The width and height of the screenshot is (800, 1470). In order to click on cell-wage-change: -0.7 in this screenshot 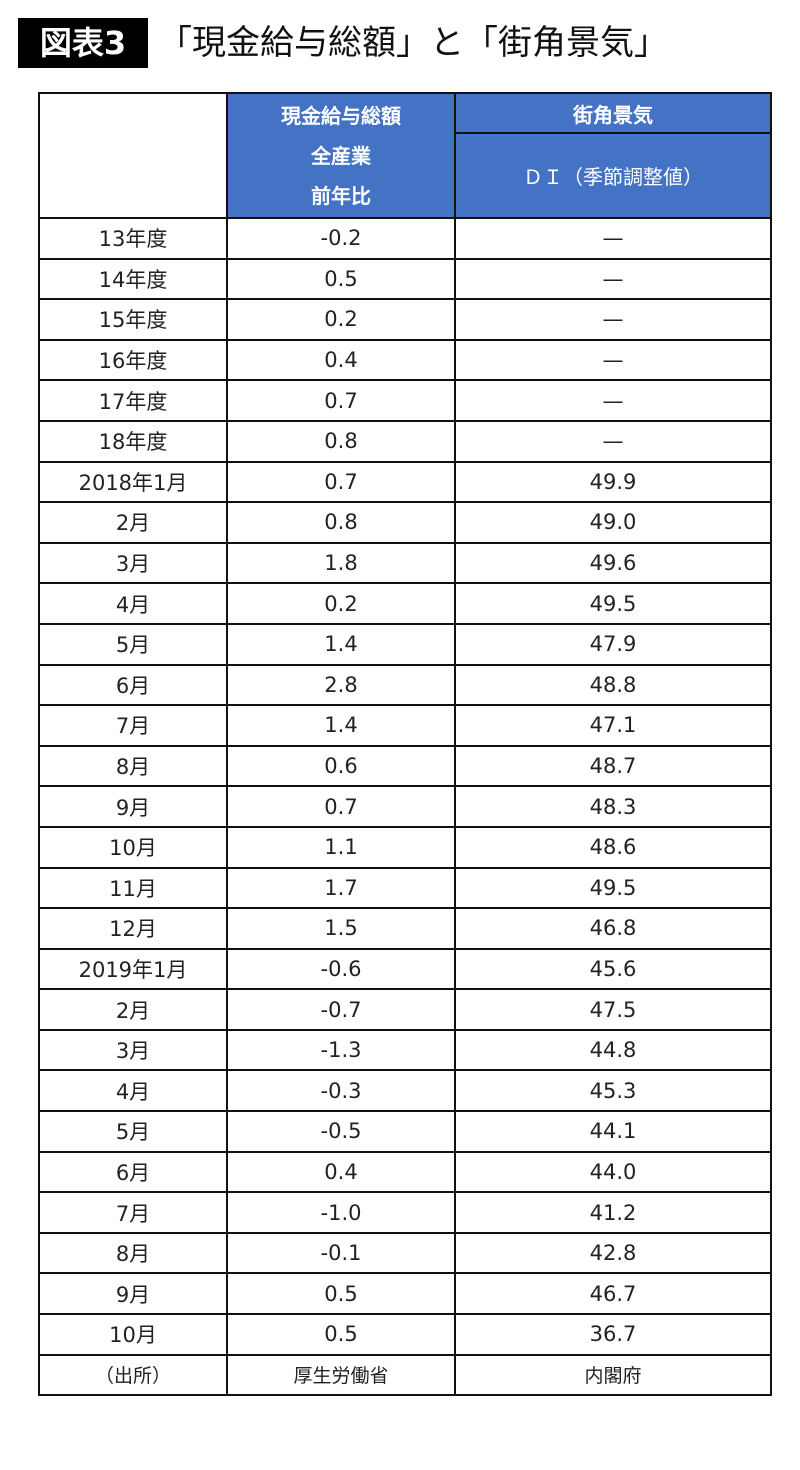, I will do `click(341, 1009)`.